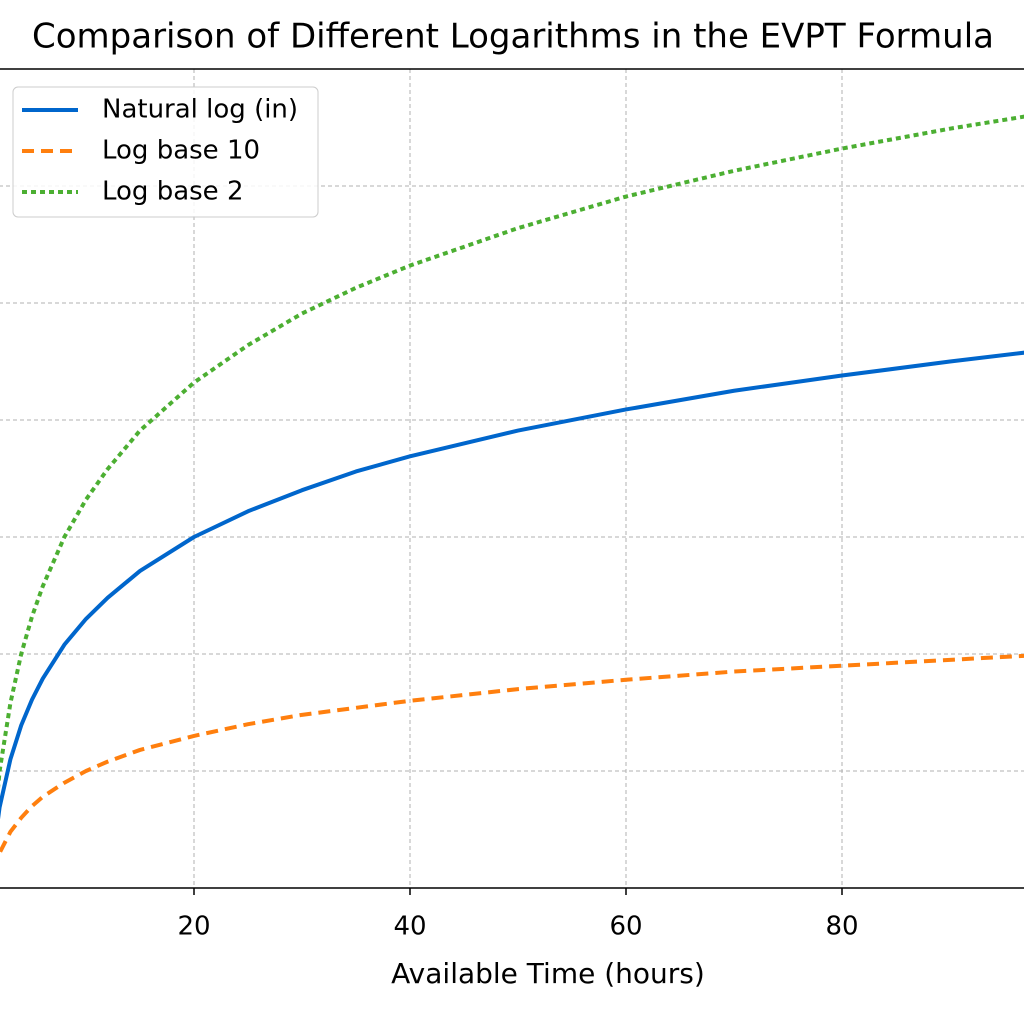 This screenshot has height=1024, width=1024. What do you see at coordinates (181, 151) in the screenshot?
I see `legend-label: Log base 10` at bounding box center [181, 151].